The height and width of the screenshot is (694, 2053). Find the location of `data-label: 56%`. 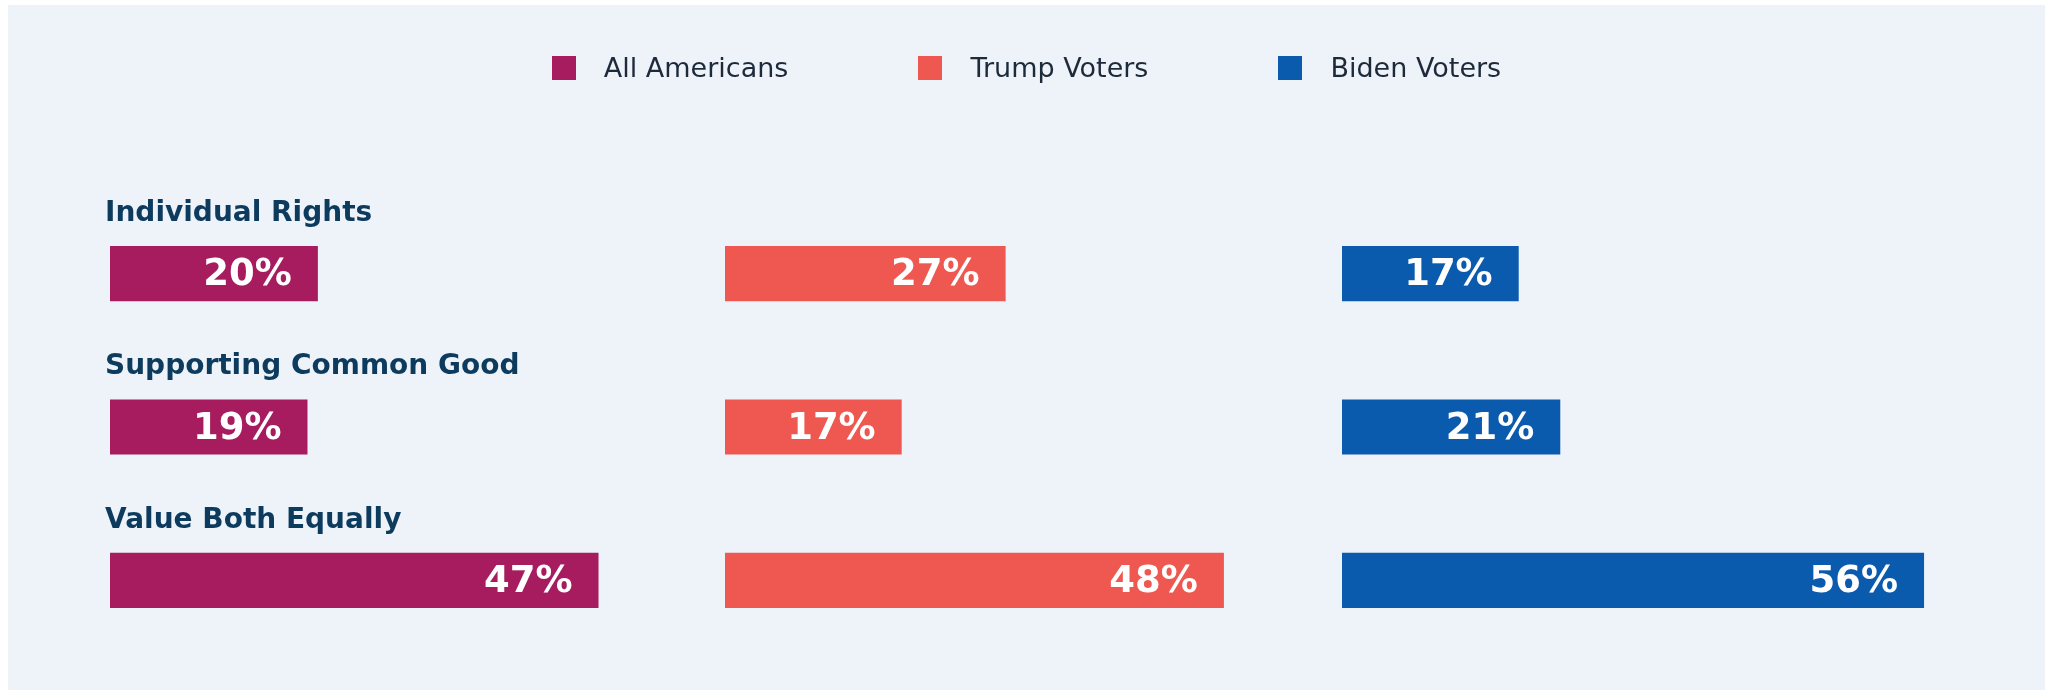

data-label: 56% is located at coordinates (1854, 579).